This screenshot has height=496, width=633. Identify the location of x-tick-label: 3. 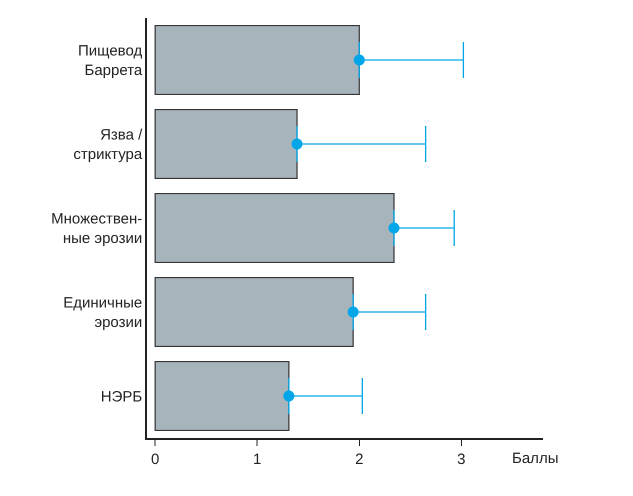
(461, 459).